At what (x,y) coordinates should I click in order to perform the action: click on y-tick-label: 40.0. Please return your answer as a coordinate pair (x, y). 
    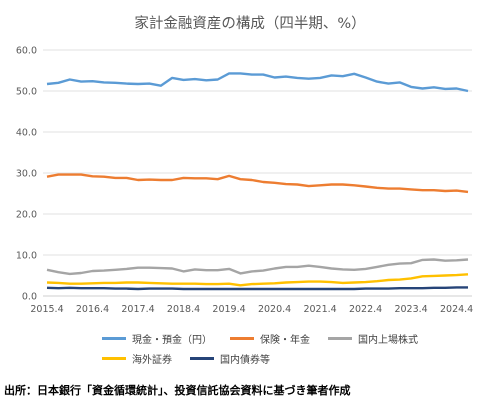
    Looking at the image, I should click on (26, 133).